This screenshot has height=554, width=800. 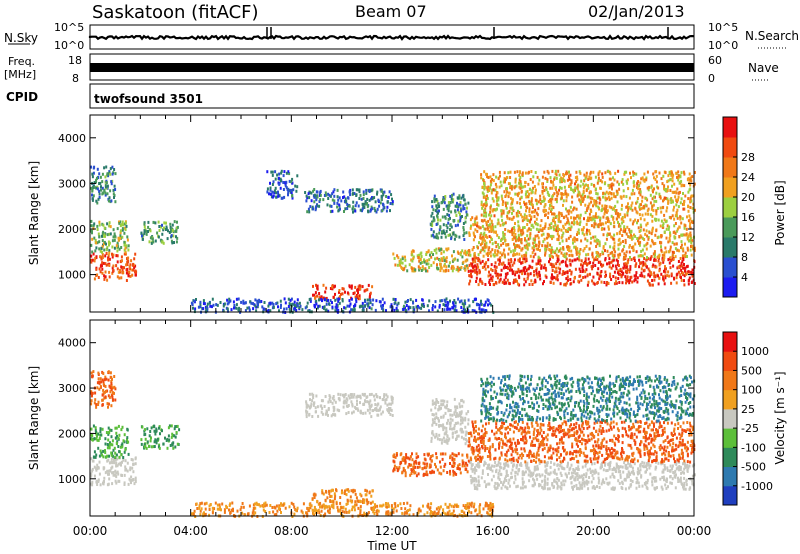 What do you see at coordinates (748, 217) in the screenshot?
I see `power-colorbar-tick-label: 16` at bounding box center [748, 217].